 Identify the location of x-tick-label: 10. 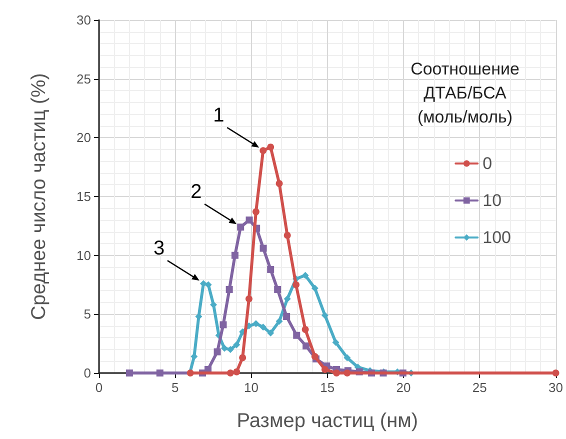
(251, 387).